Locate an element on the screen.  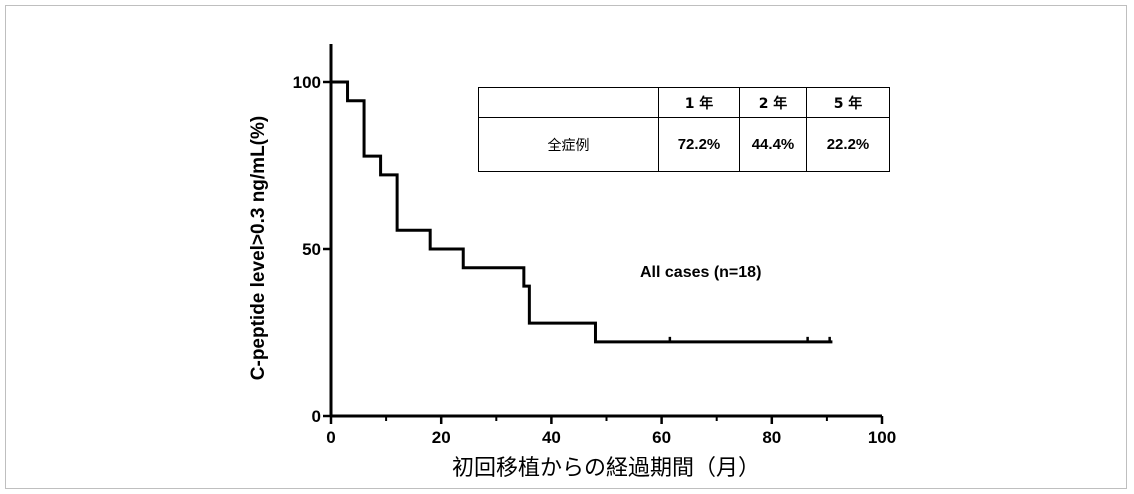
table-header-cell: 2 年 is located at coordinates (773, 102).